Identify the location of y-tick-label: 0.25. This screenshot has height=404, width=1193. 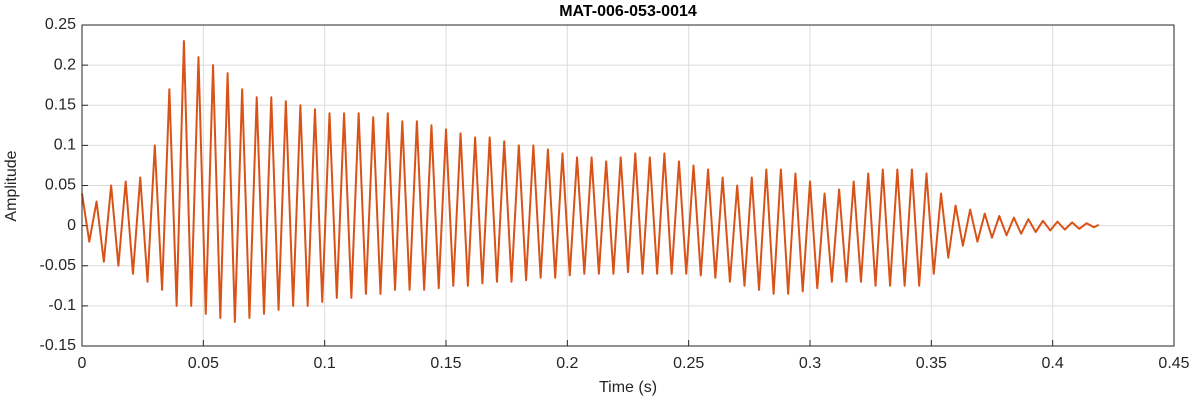
(60, 24).